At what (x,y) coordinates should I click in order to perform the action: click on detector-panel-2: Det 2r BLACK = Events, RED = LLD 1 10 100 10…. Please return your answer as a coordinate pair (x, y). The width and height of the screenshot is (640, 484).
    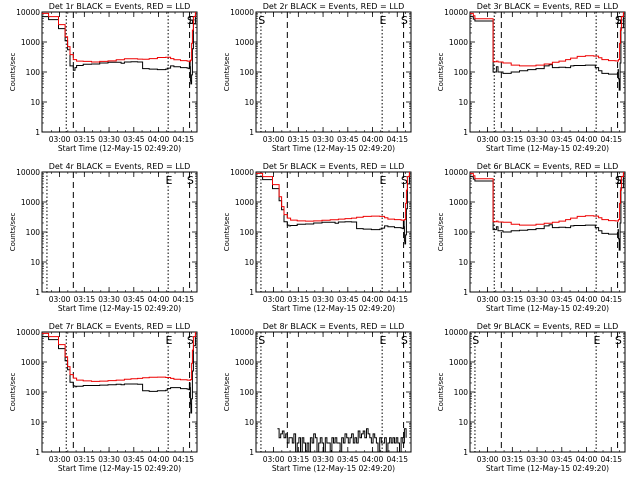
    Looking at the image, I should click on (317, 77).